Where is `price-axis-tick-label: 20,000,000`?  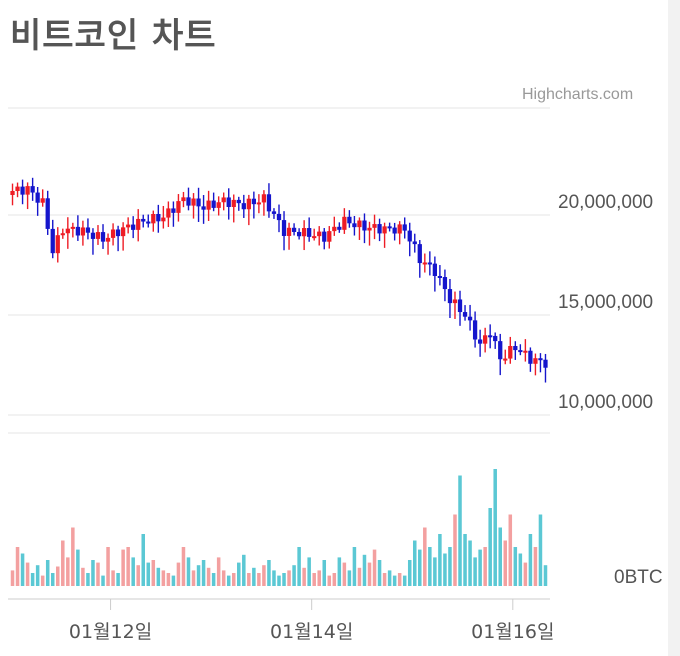 price-axis-tick-label: 20,000,000 is located at coordinates (605, 202).